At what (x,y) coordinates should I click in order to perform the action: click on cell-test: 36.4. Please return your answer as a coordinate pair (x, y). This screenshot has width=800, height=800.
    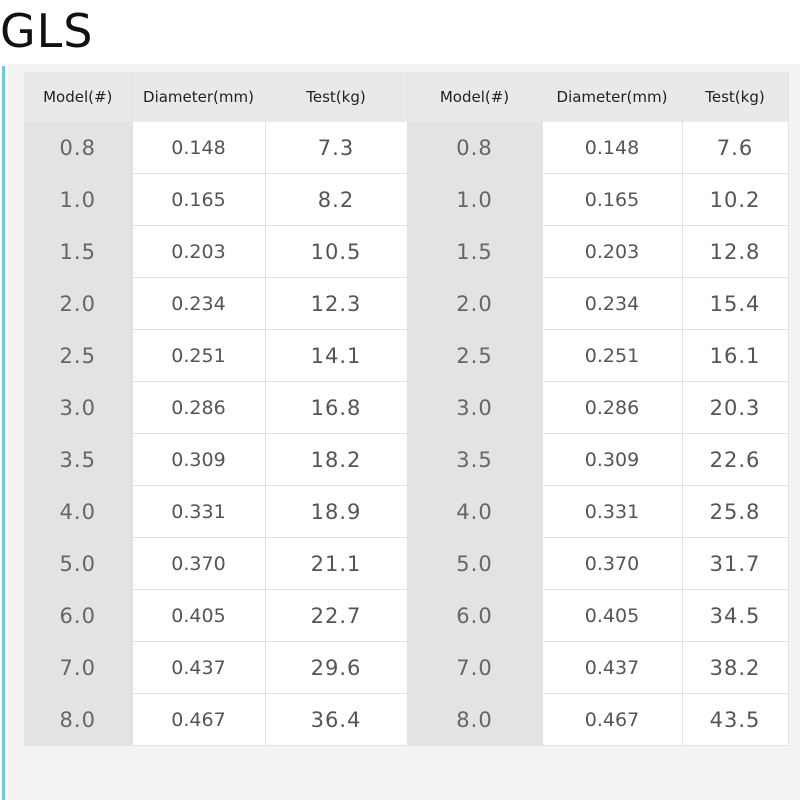
    Looking at the image, I should click on (336, 719).